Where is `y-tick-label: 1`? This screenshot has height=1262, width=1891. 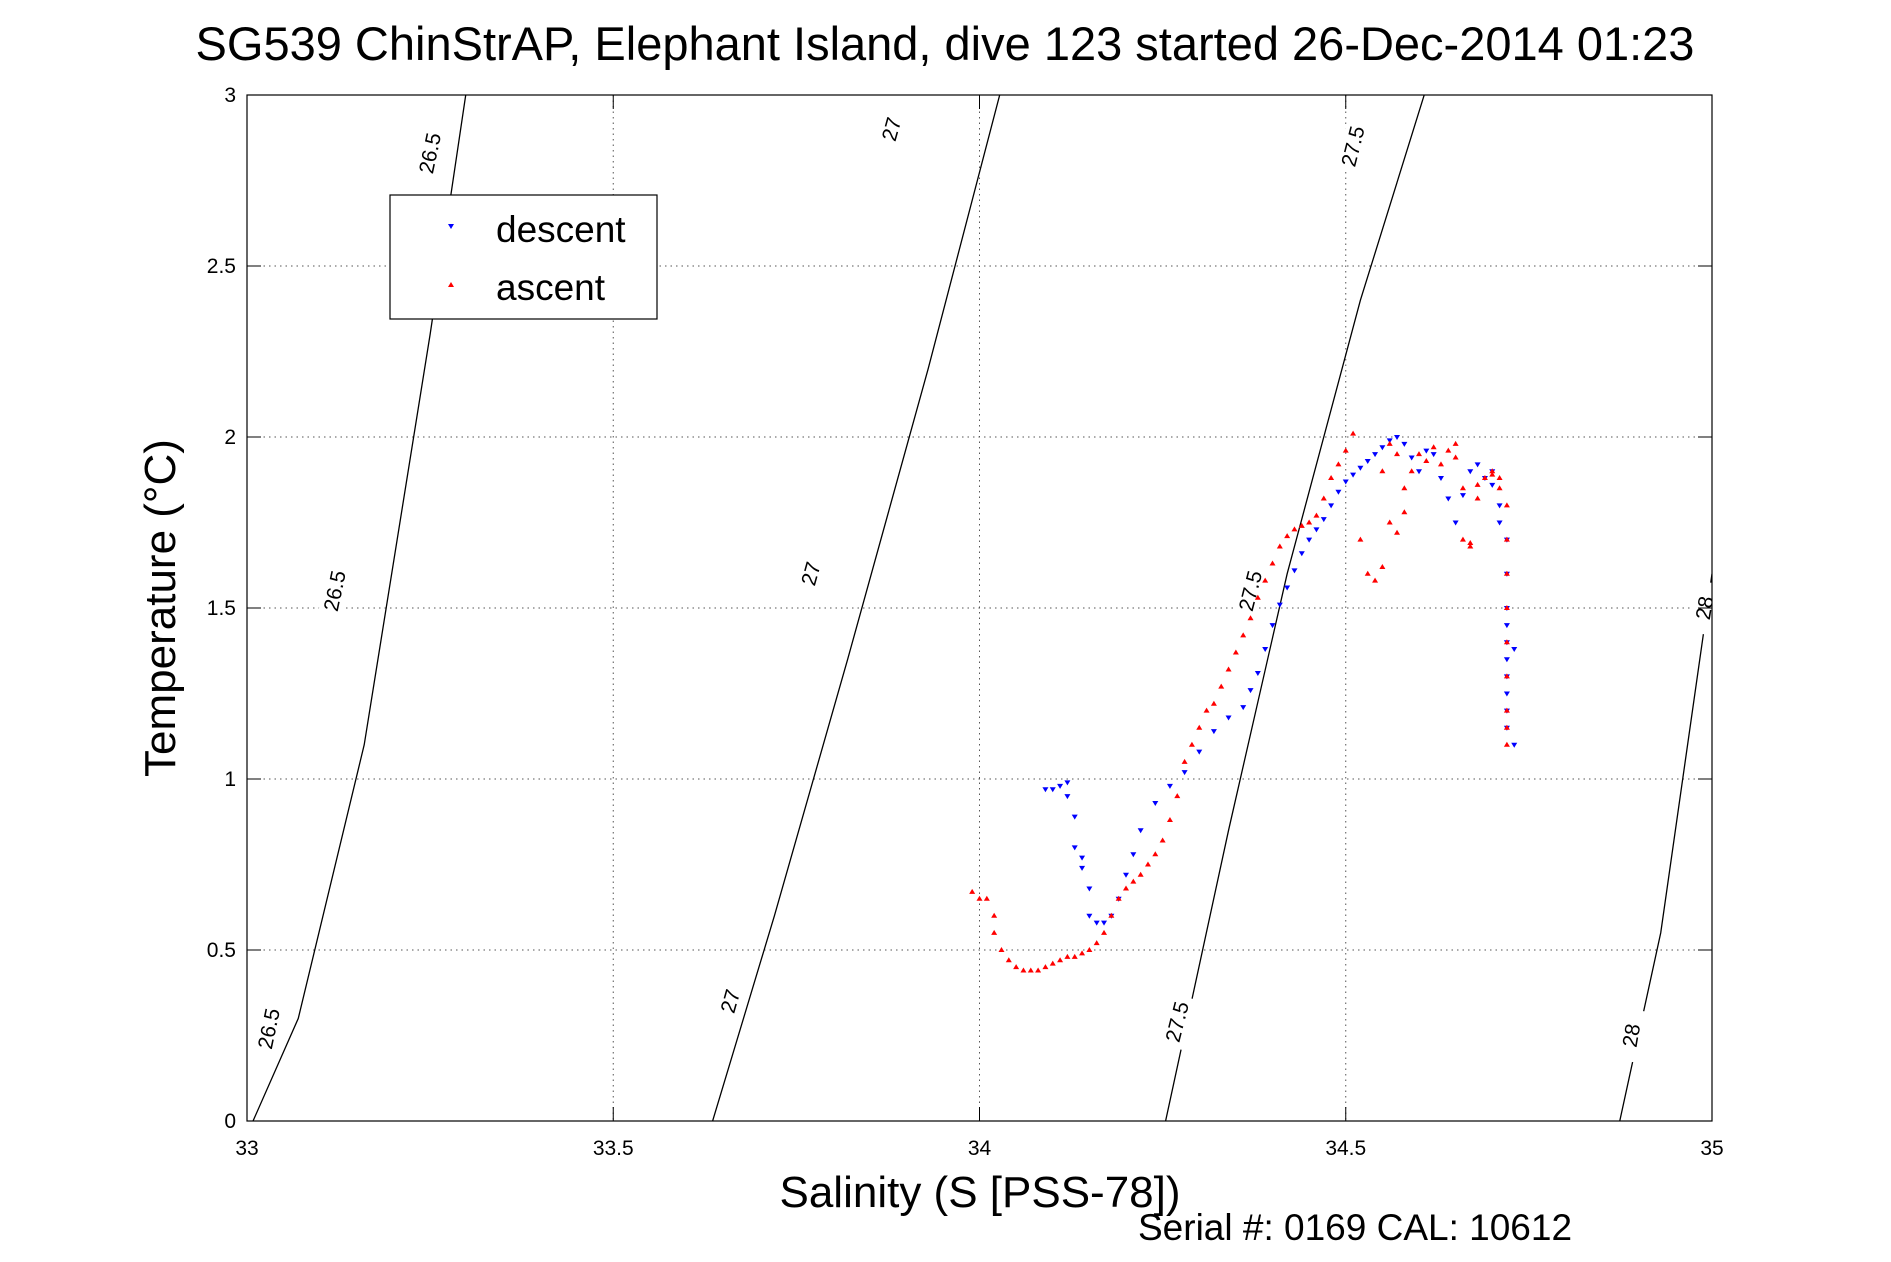
y-tick-label: 1 is located at coordinates (230, 779).